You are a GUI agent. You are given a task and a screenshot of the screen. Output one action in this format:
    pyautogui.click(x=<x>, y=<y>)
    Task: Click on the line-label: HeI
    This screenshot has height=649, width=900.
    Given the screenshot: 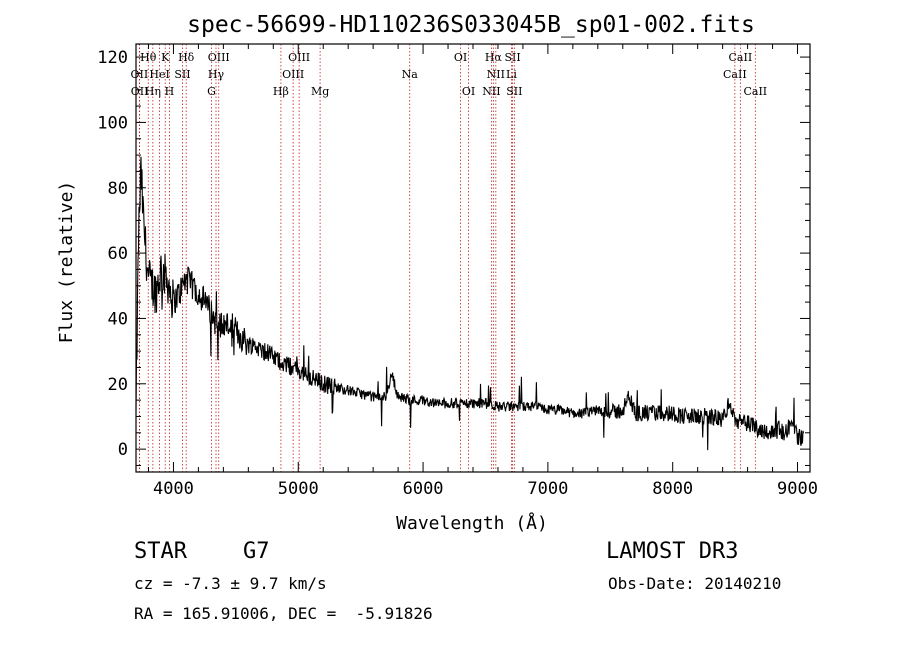 What is the action you would take?
    pyautogui.click(x=159, y=74)
    